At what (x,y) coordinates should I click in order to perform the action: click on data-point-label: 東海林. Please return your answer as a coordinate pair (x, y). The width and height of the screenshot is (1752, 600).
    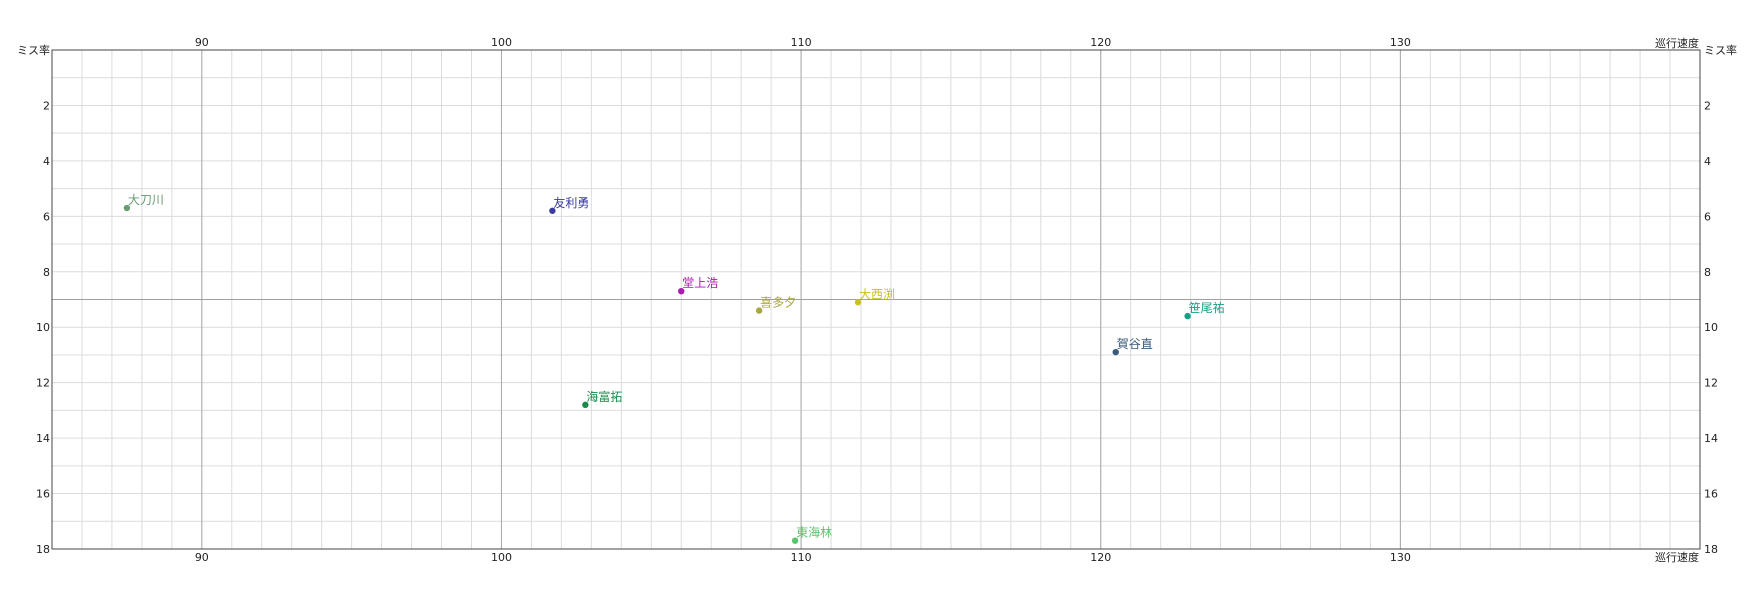
    Looking at the image, I should click on (814, 532).